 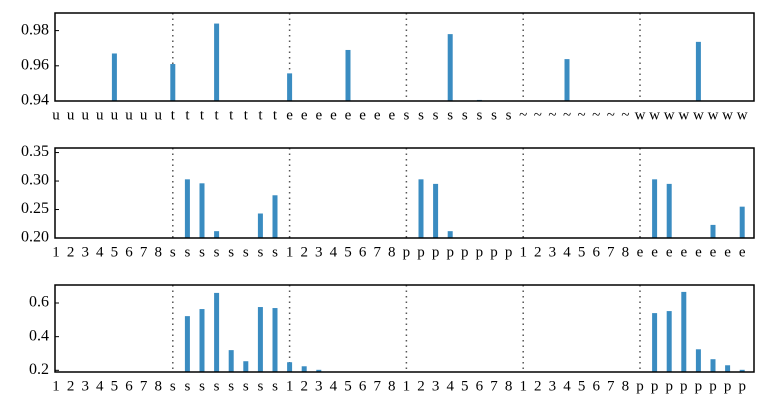 I want to click on y-tick-label: 0.20, so click(x=35, y=237).